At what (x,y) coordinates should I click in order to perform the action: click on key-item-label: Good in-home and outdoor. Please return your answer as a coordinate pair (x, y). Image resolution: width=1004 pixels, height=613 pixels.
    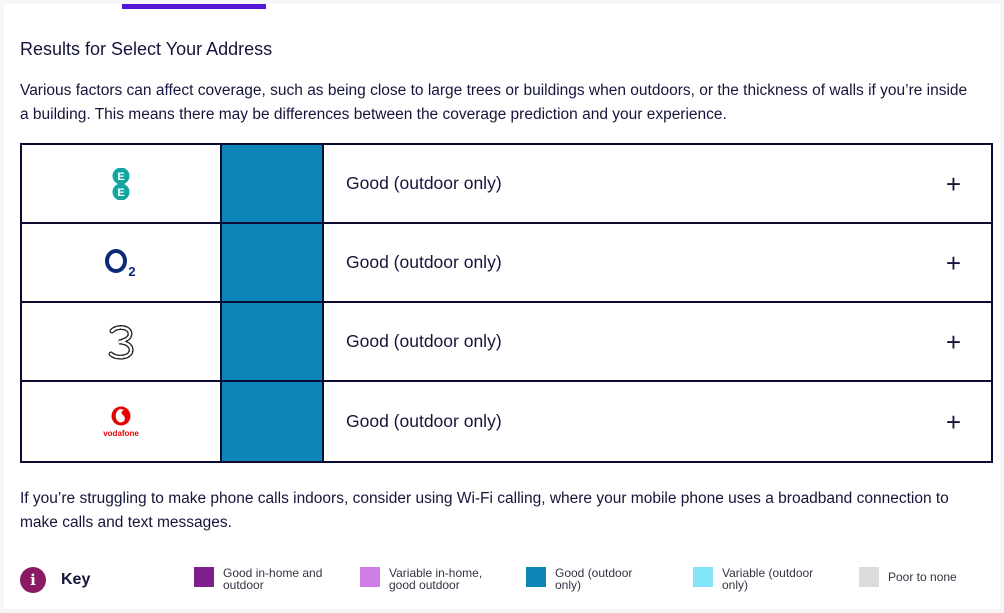
    Looking at the image, I should click on (273, 579).